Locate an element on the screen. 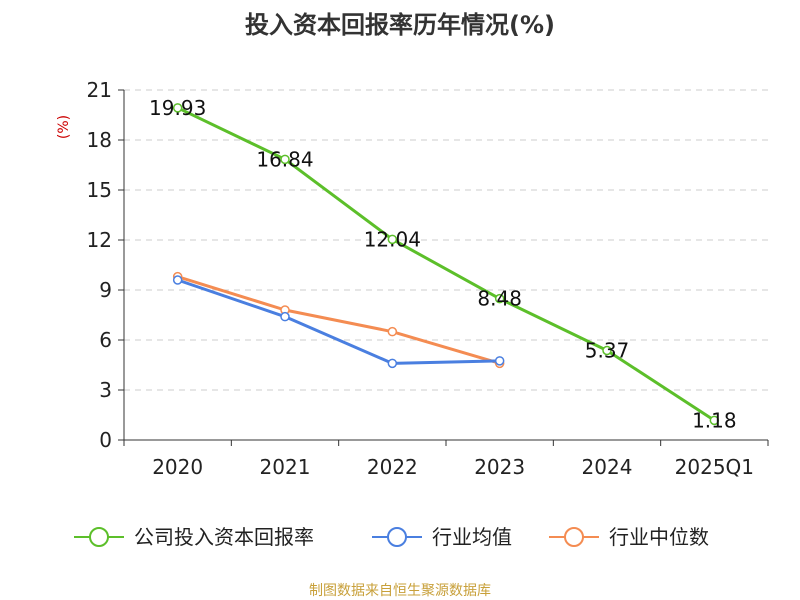 The height and width of the screenshot is (600, 800). x-tick-label: 2024 is located at coordinates (607, 467).